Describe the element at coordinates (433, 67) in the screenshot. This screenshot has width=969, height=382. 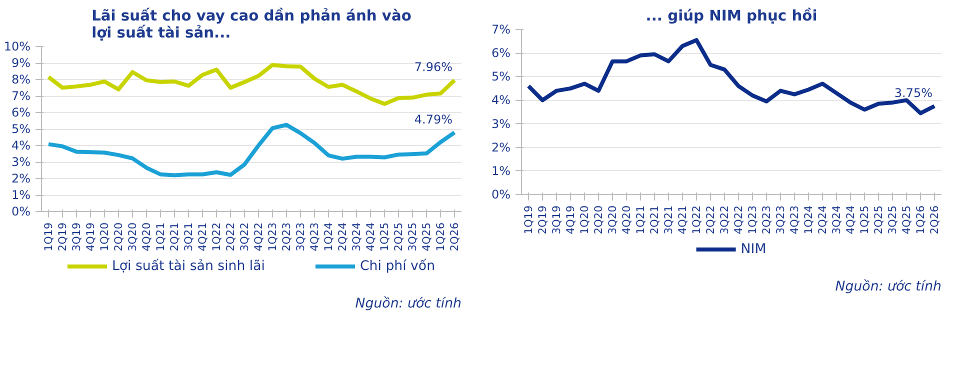
I see `data-label: 7.96%` at that location.